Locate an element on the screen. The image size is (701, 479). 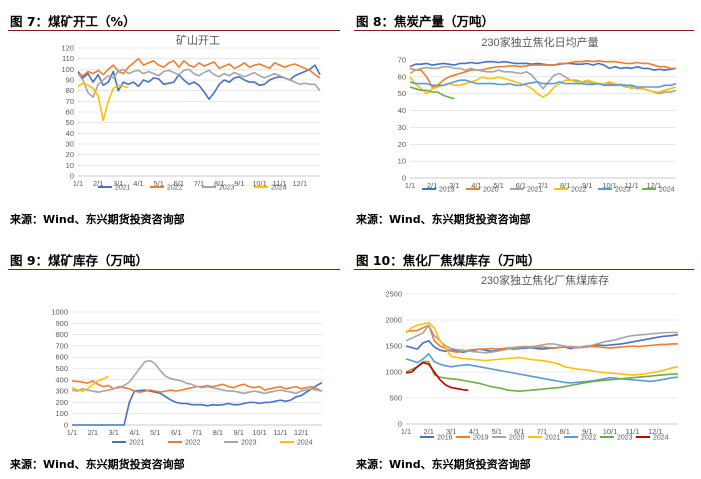
y-tick-label: 50 is located at coordinates (402, 93).